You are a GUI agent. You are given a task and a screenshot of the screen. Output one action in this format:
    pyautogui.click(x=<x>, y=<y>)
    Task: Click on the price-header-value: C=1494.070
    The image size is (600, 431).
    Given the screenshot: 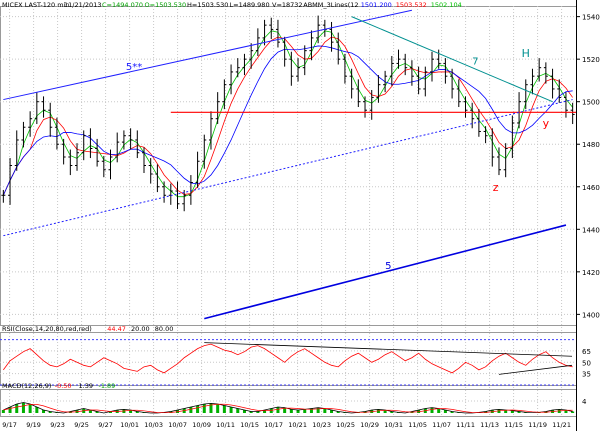 What is the action you would take?
    pyautogui.click(x=122, y=5)
    